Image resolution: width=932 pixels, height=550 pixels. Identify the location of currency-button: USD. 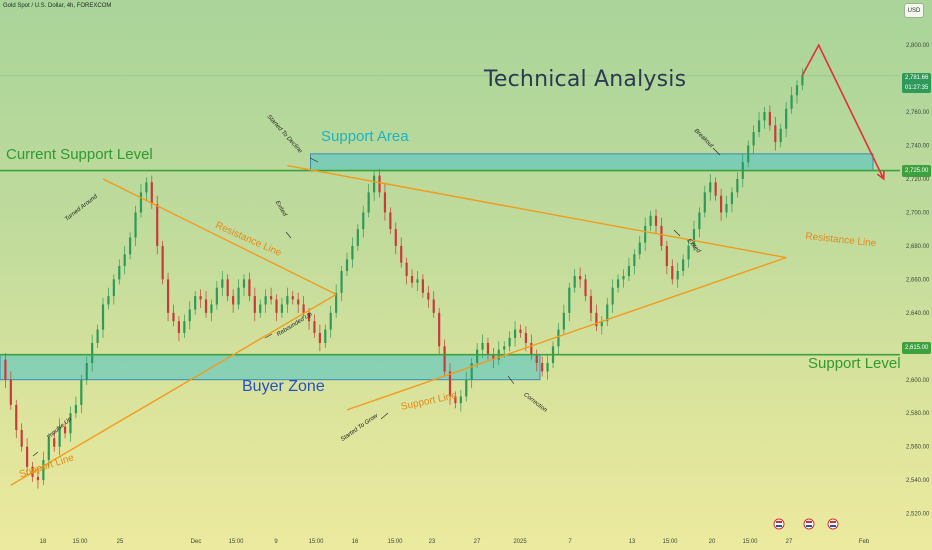
(914, 10).